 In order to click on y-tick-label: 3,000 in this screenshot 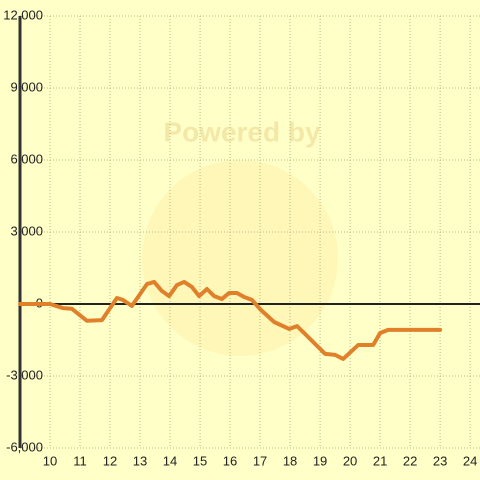, I will do `click(26, 230)`.